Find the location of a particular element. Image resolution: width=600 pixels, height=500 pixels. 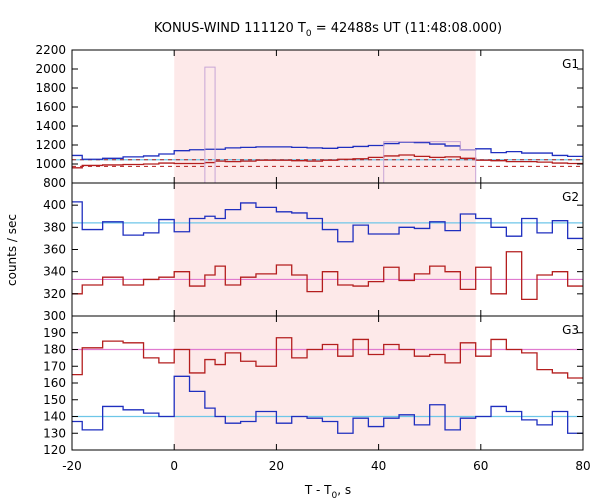

y-tick-label: 160 is located at coordinates (54, 383).